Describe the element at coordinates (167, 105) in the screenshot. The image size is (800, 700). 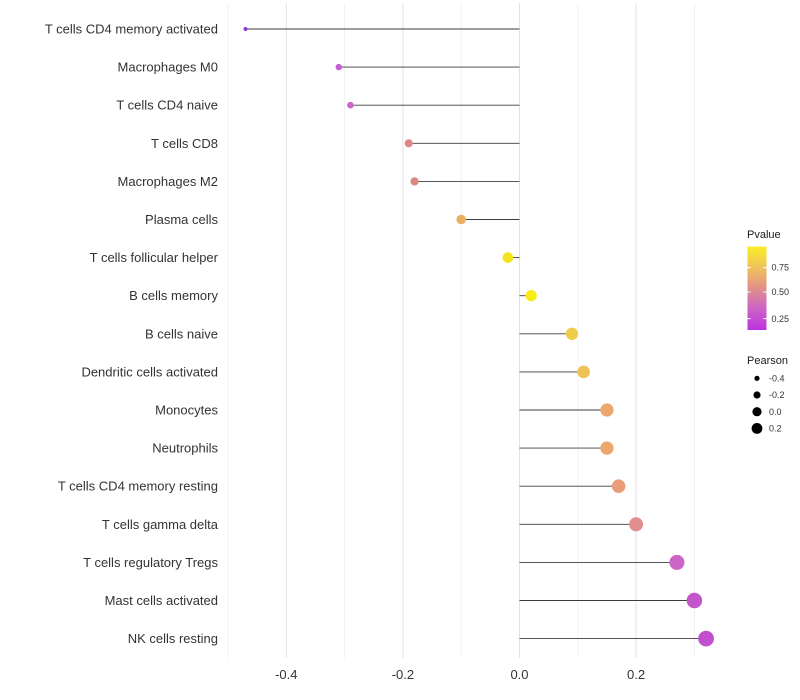
I see `category-label: T cells CD4 naive` at that location.